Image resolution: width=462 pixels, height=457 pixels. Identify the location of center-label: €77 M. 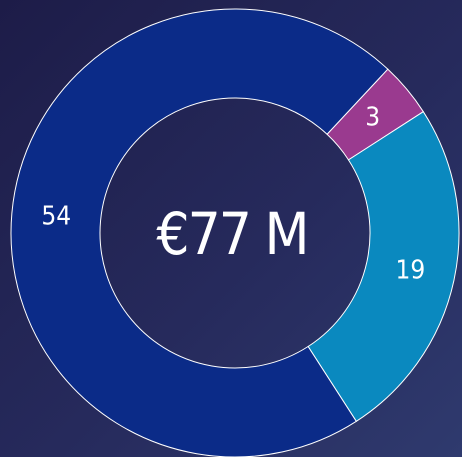
(231, 234).